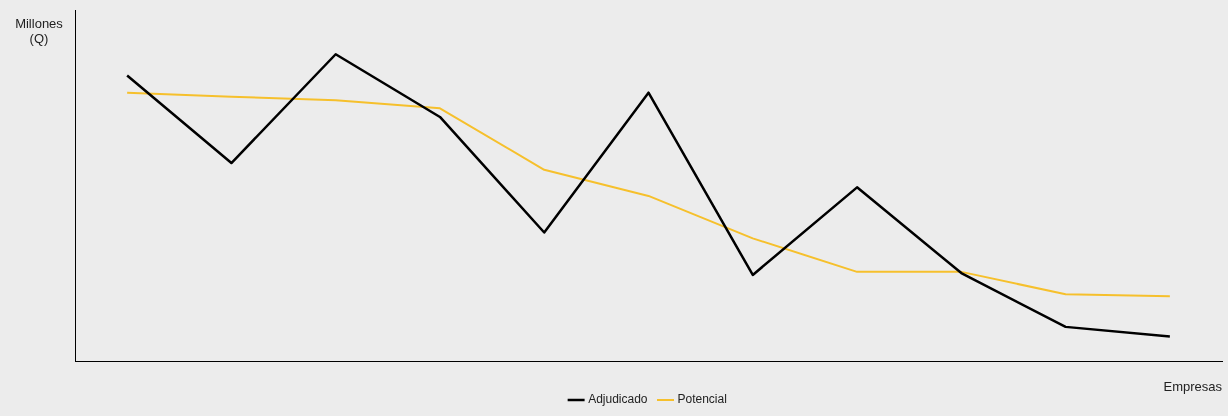 Image resolution: width=1228 pixels, height=416 pixels. I want to click on y-axis-title: Millones (Q), so click(39, 31).